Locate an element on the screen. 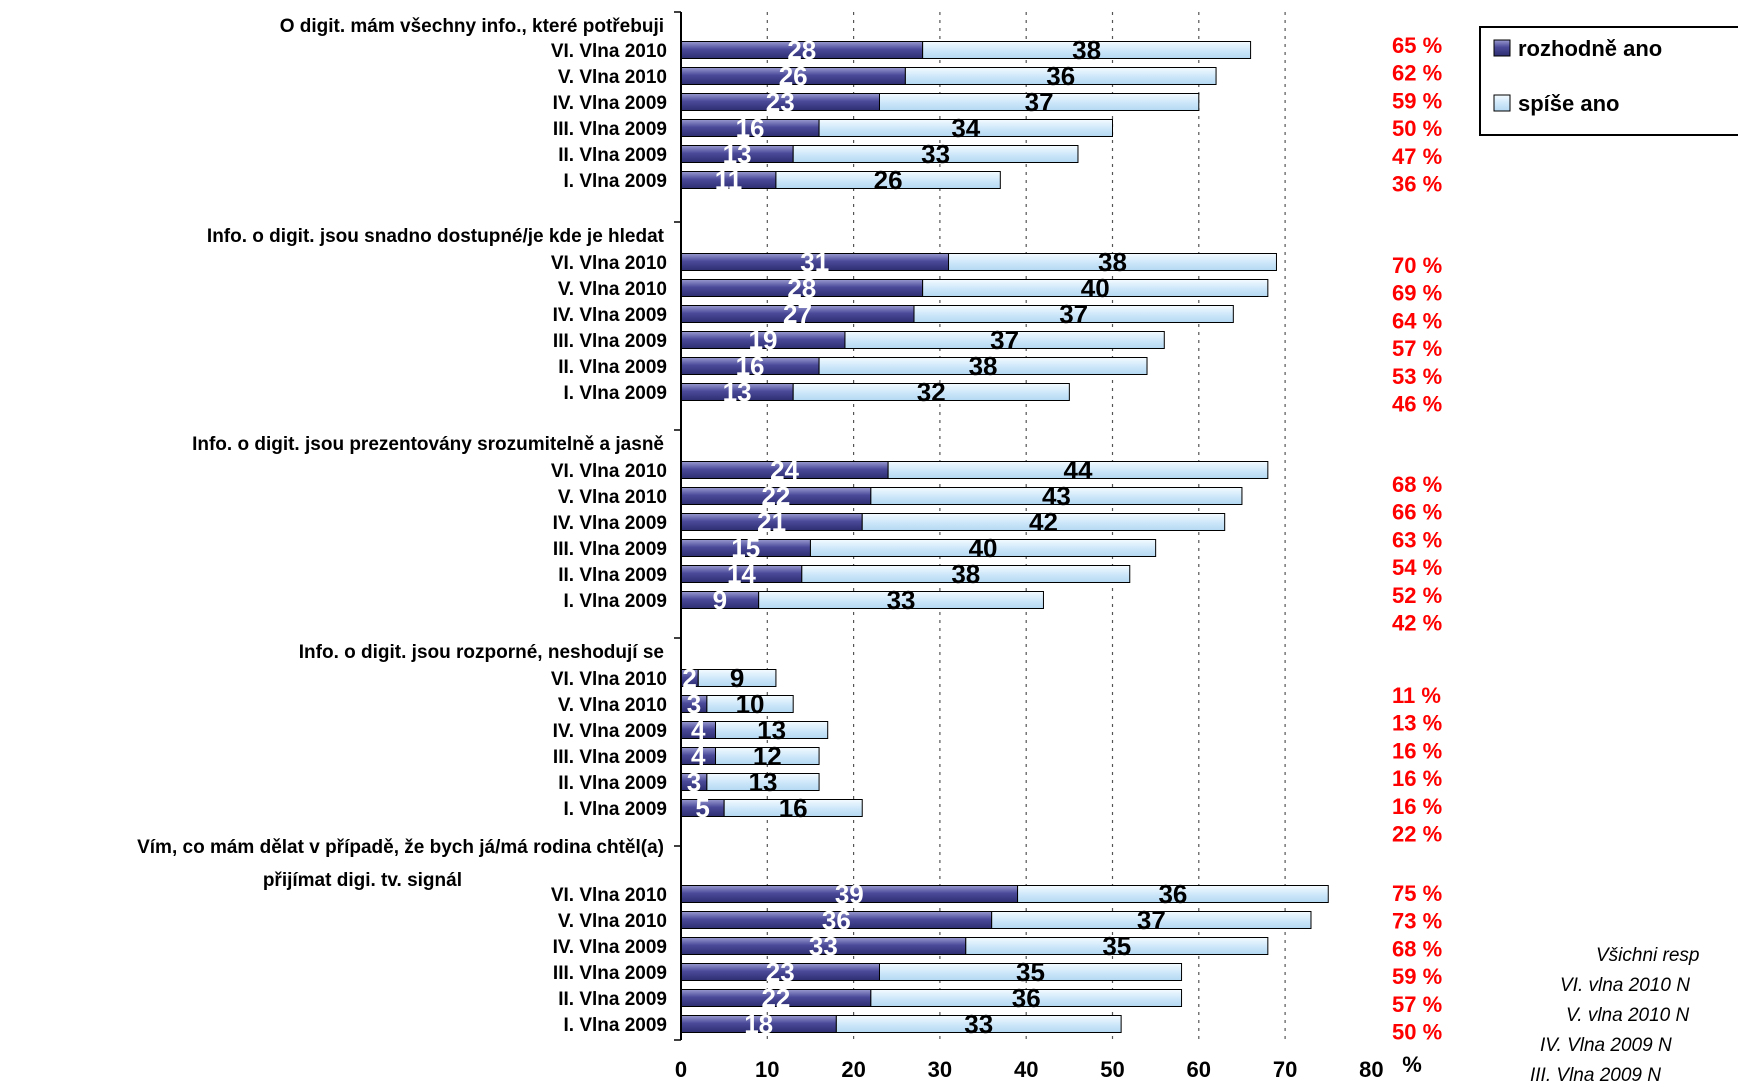 The height and width of the screenshot is (1087, 1738). total-label: 54 % is located at coordinates (1417, 567).